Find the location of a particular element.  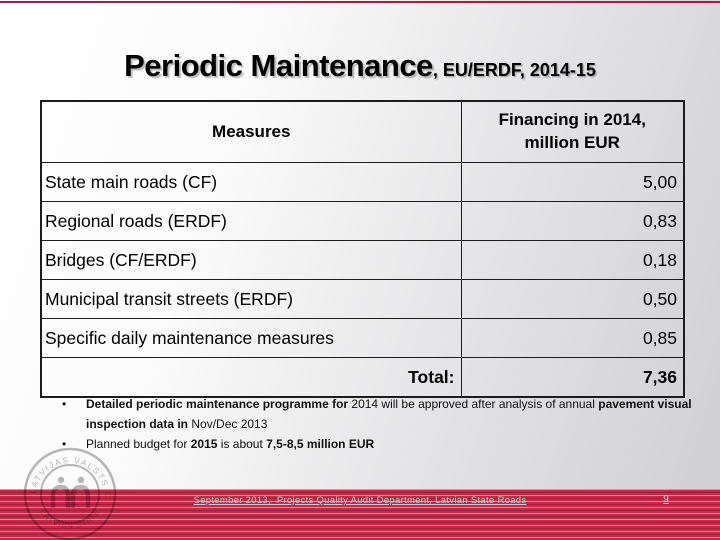

column-header-measures: Measures is located at coordinates (251, 131).